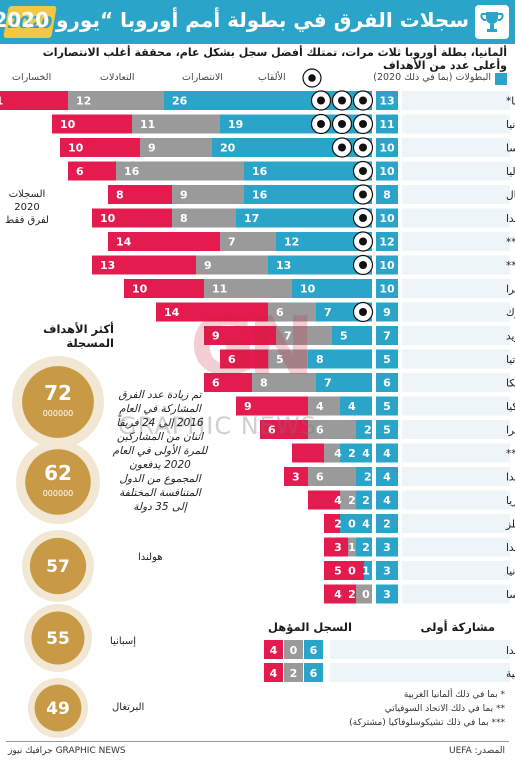 The width and height of the screenshot is (515, 765). I want to click on label-wins-3: 16, so click(260, 171).